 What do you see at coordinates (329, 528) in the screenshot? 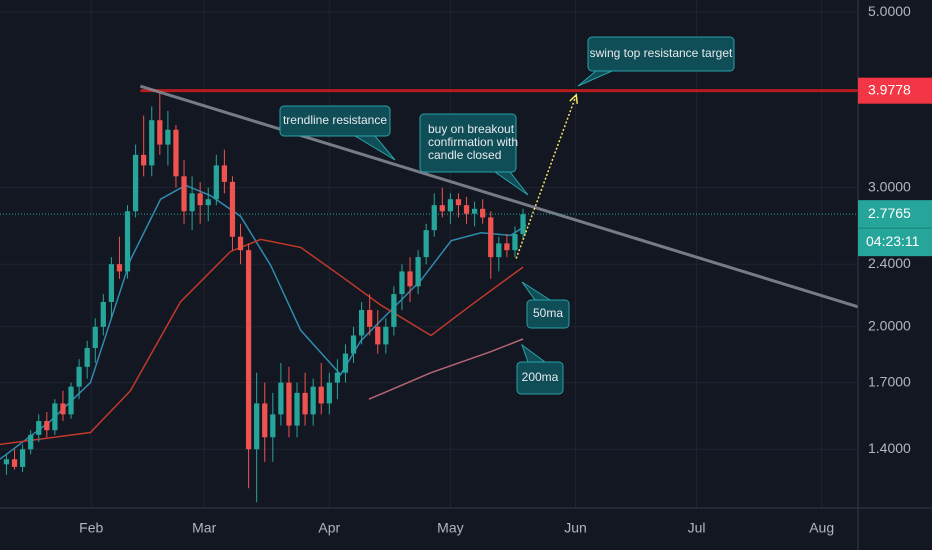
I see `x-tick-label: Apr` at bounding box center [329, 528].